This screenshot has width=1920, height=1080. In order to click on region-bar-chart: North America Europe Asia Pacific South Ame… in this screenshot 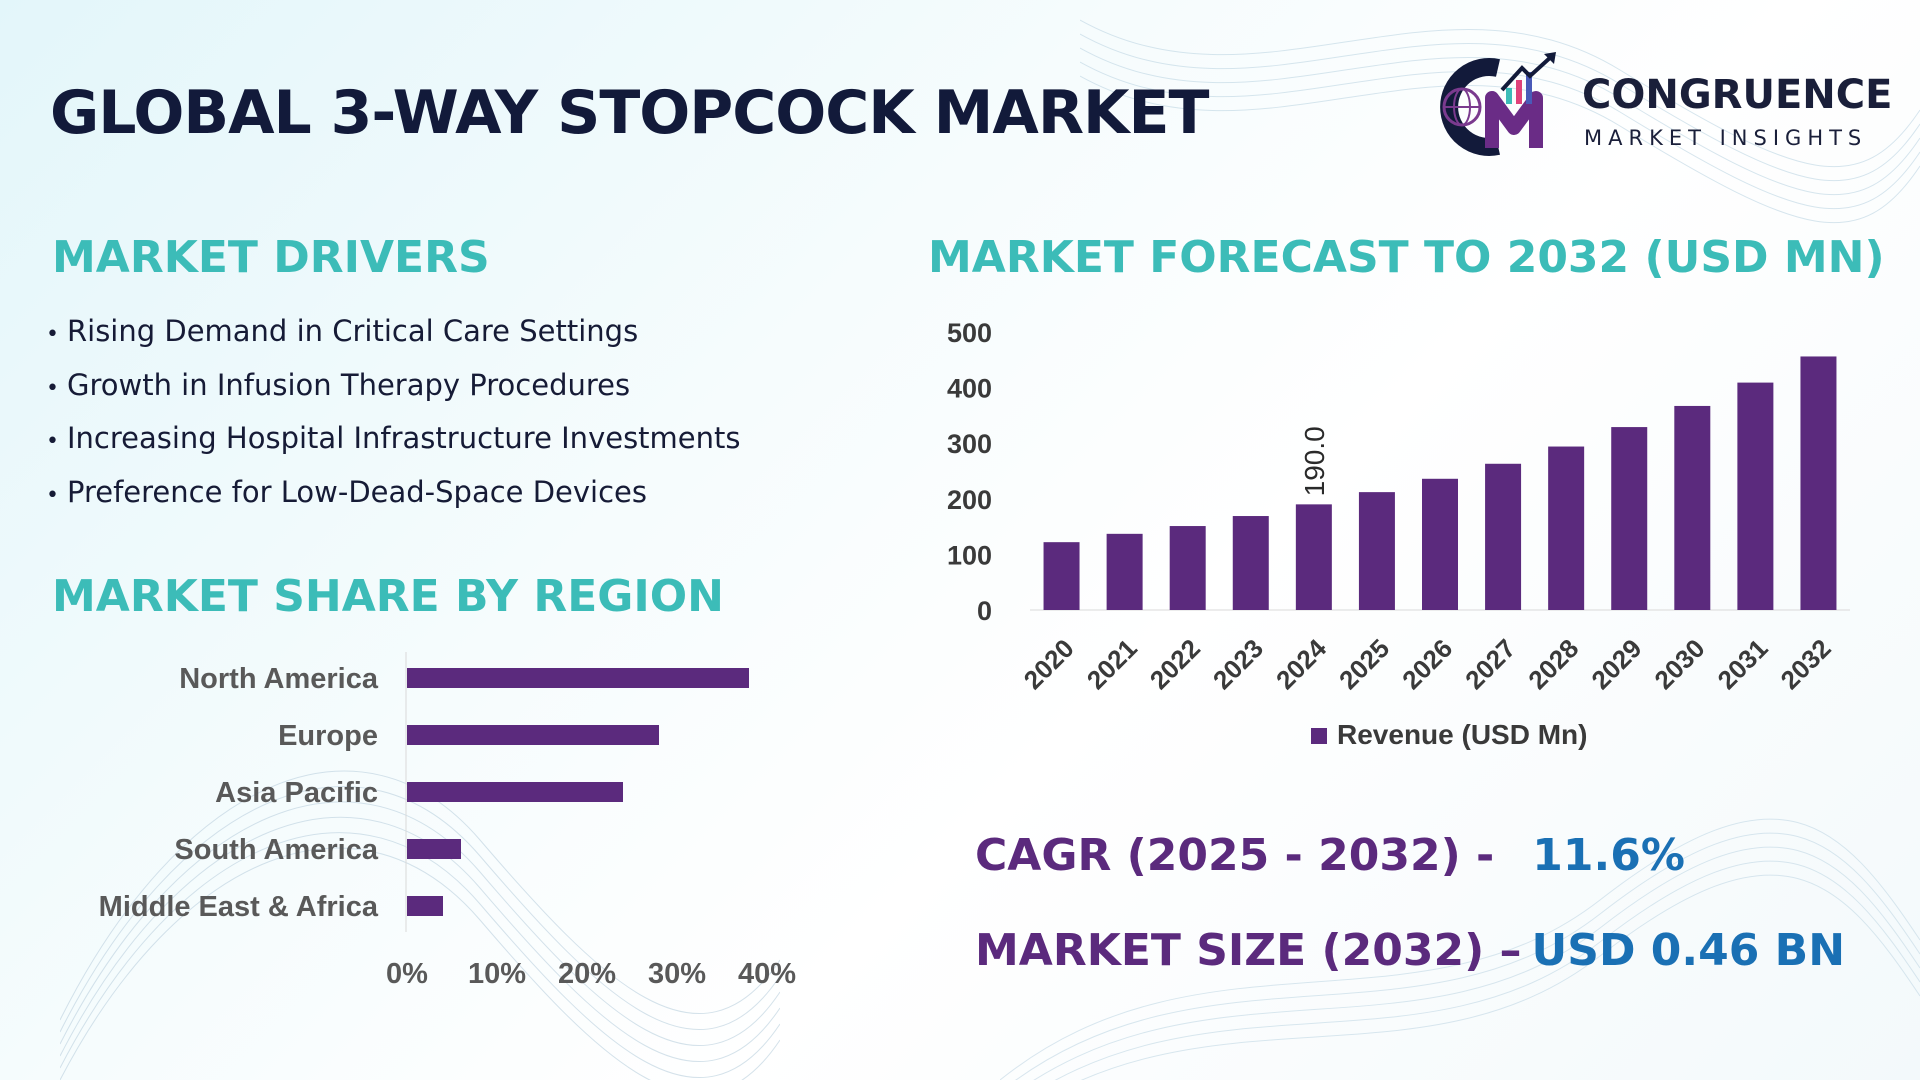, I will do `click(447, 821)`.